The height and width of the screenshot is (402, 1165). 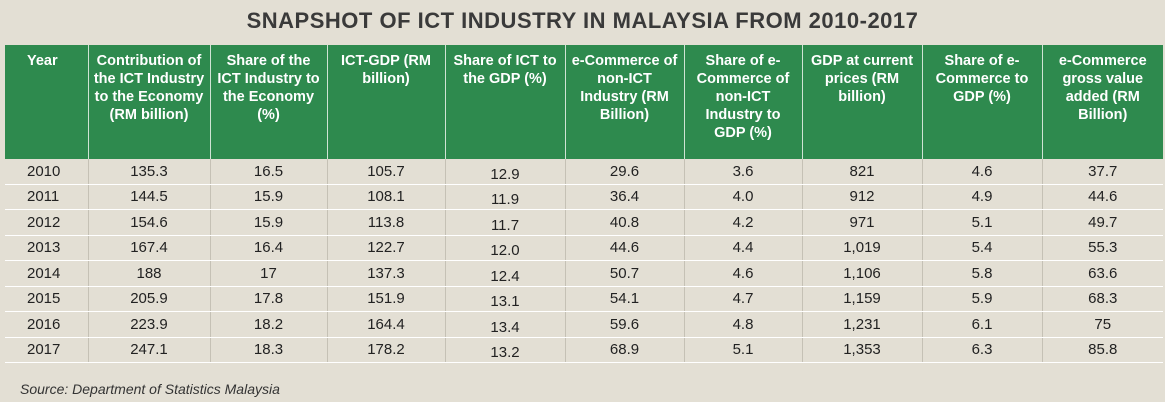 What do you see at coordinates (1102, 324) in the screenshot?
I see `table-cell: 75` at bounding box center [1102, 324].